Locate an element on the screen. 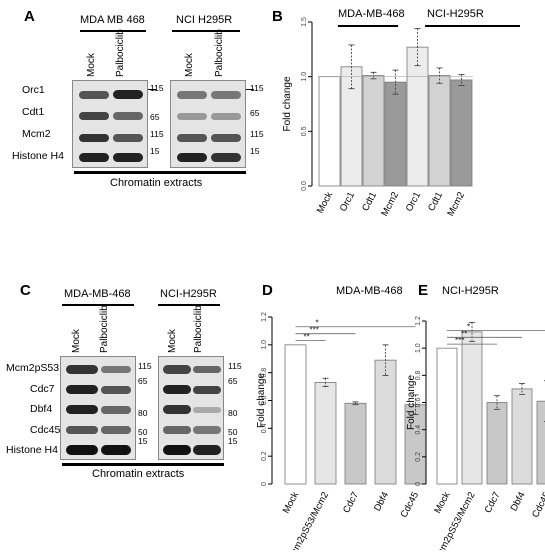 This screenshot has width=545, height=555. panel-c-mw-l-4: 15 is located at coordinates (143, 441).